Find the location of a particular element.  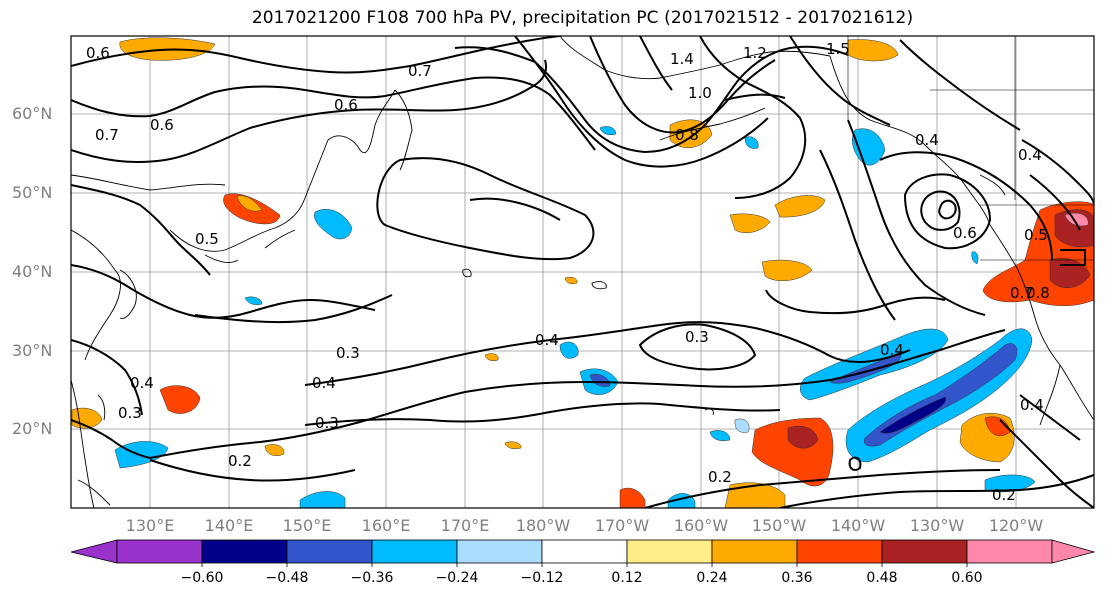

colorbar-tick-label: −0.60 is located at coordinates (202, 578).